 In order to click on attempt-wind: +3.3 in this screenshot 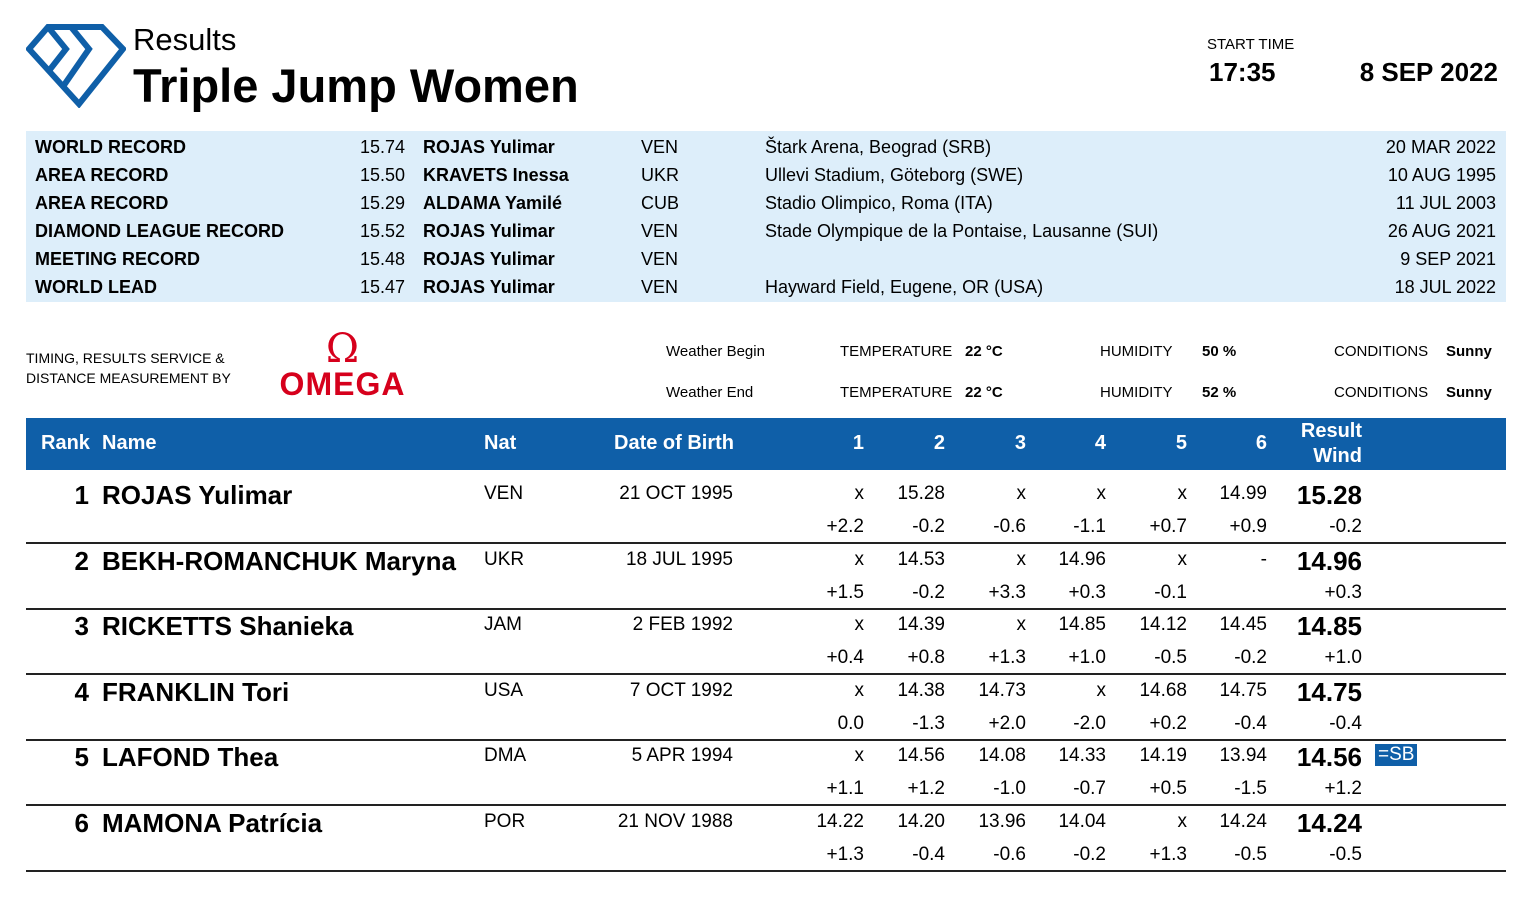, I will do `click(1007, 592)`.